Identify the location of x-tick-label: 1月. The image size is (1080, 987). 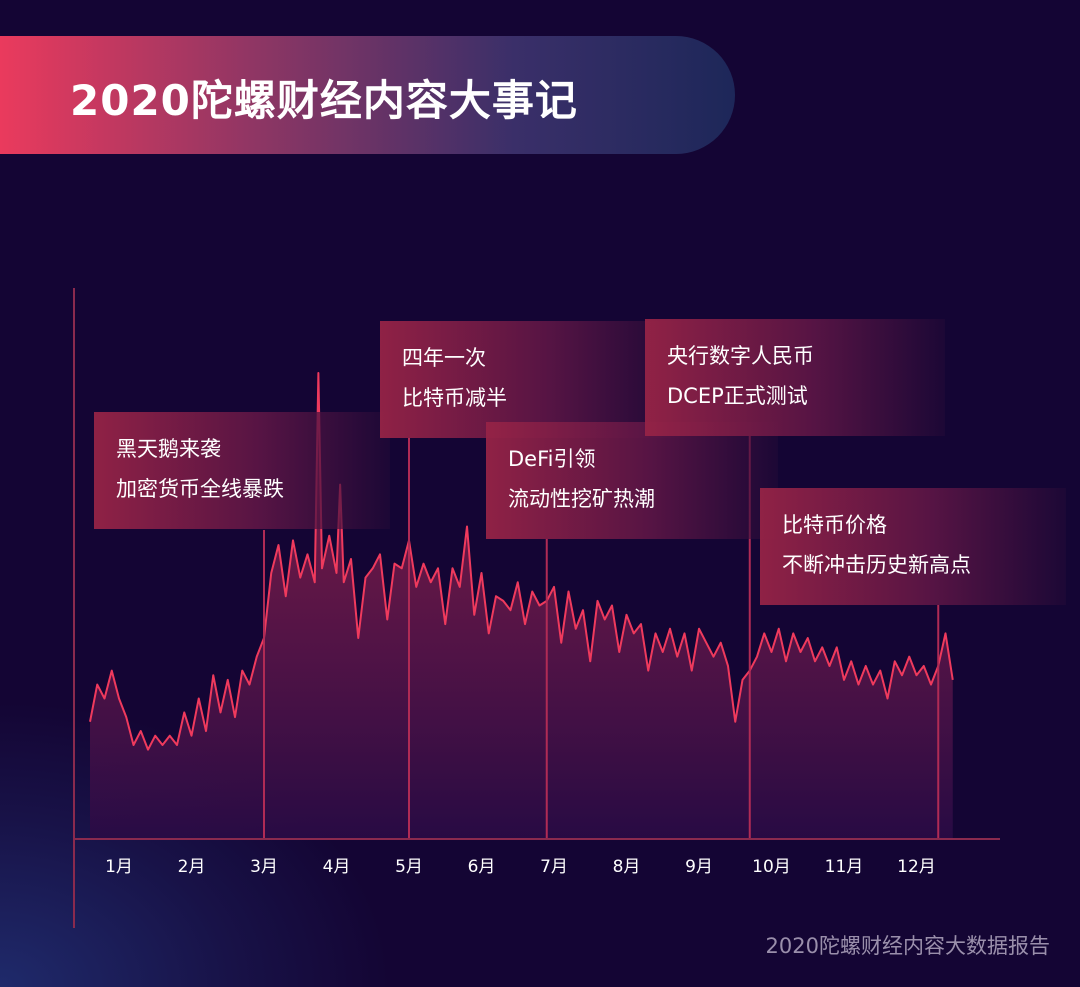
(119, 867).